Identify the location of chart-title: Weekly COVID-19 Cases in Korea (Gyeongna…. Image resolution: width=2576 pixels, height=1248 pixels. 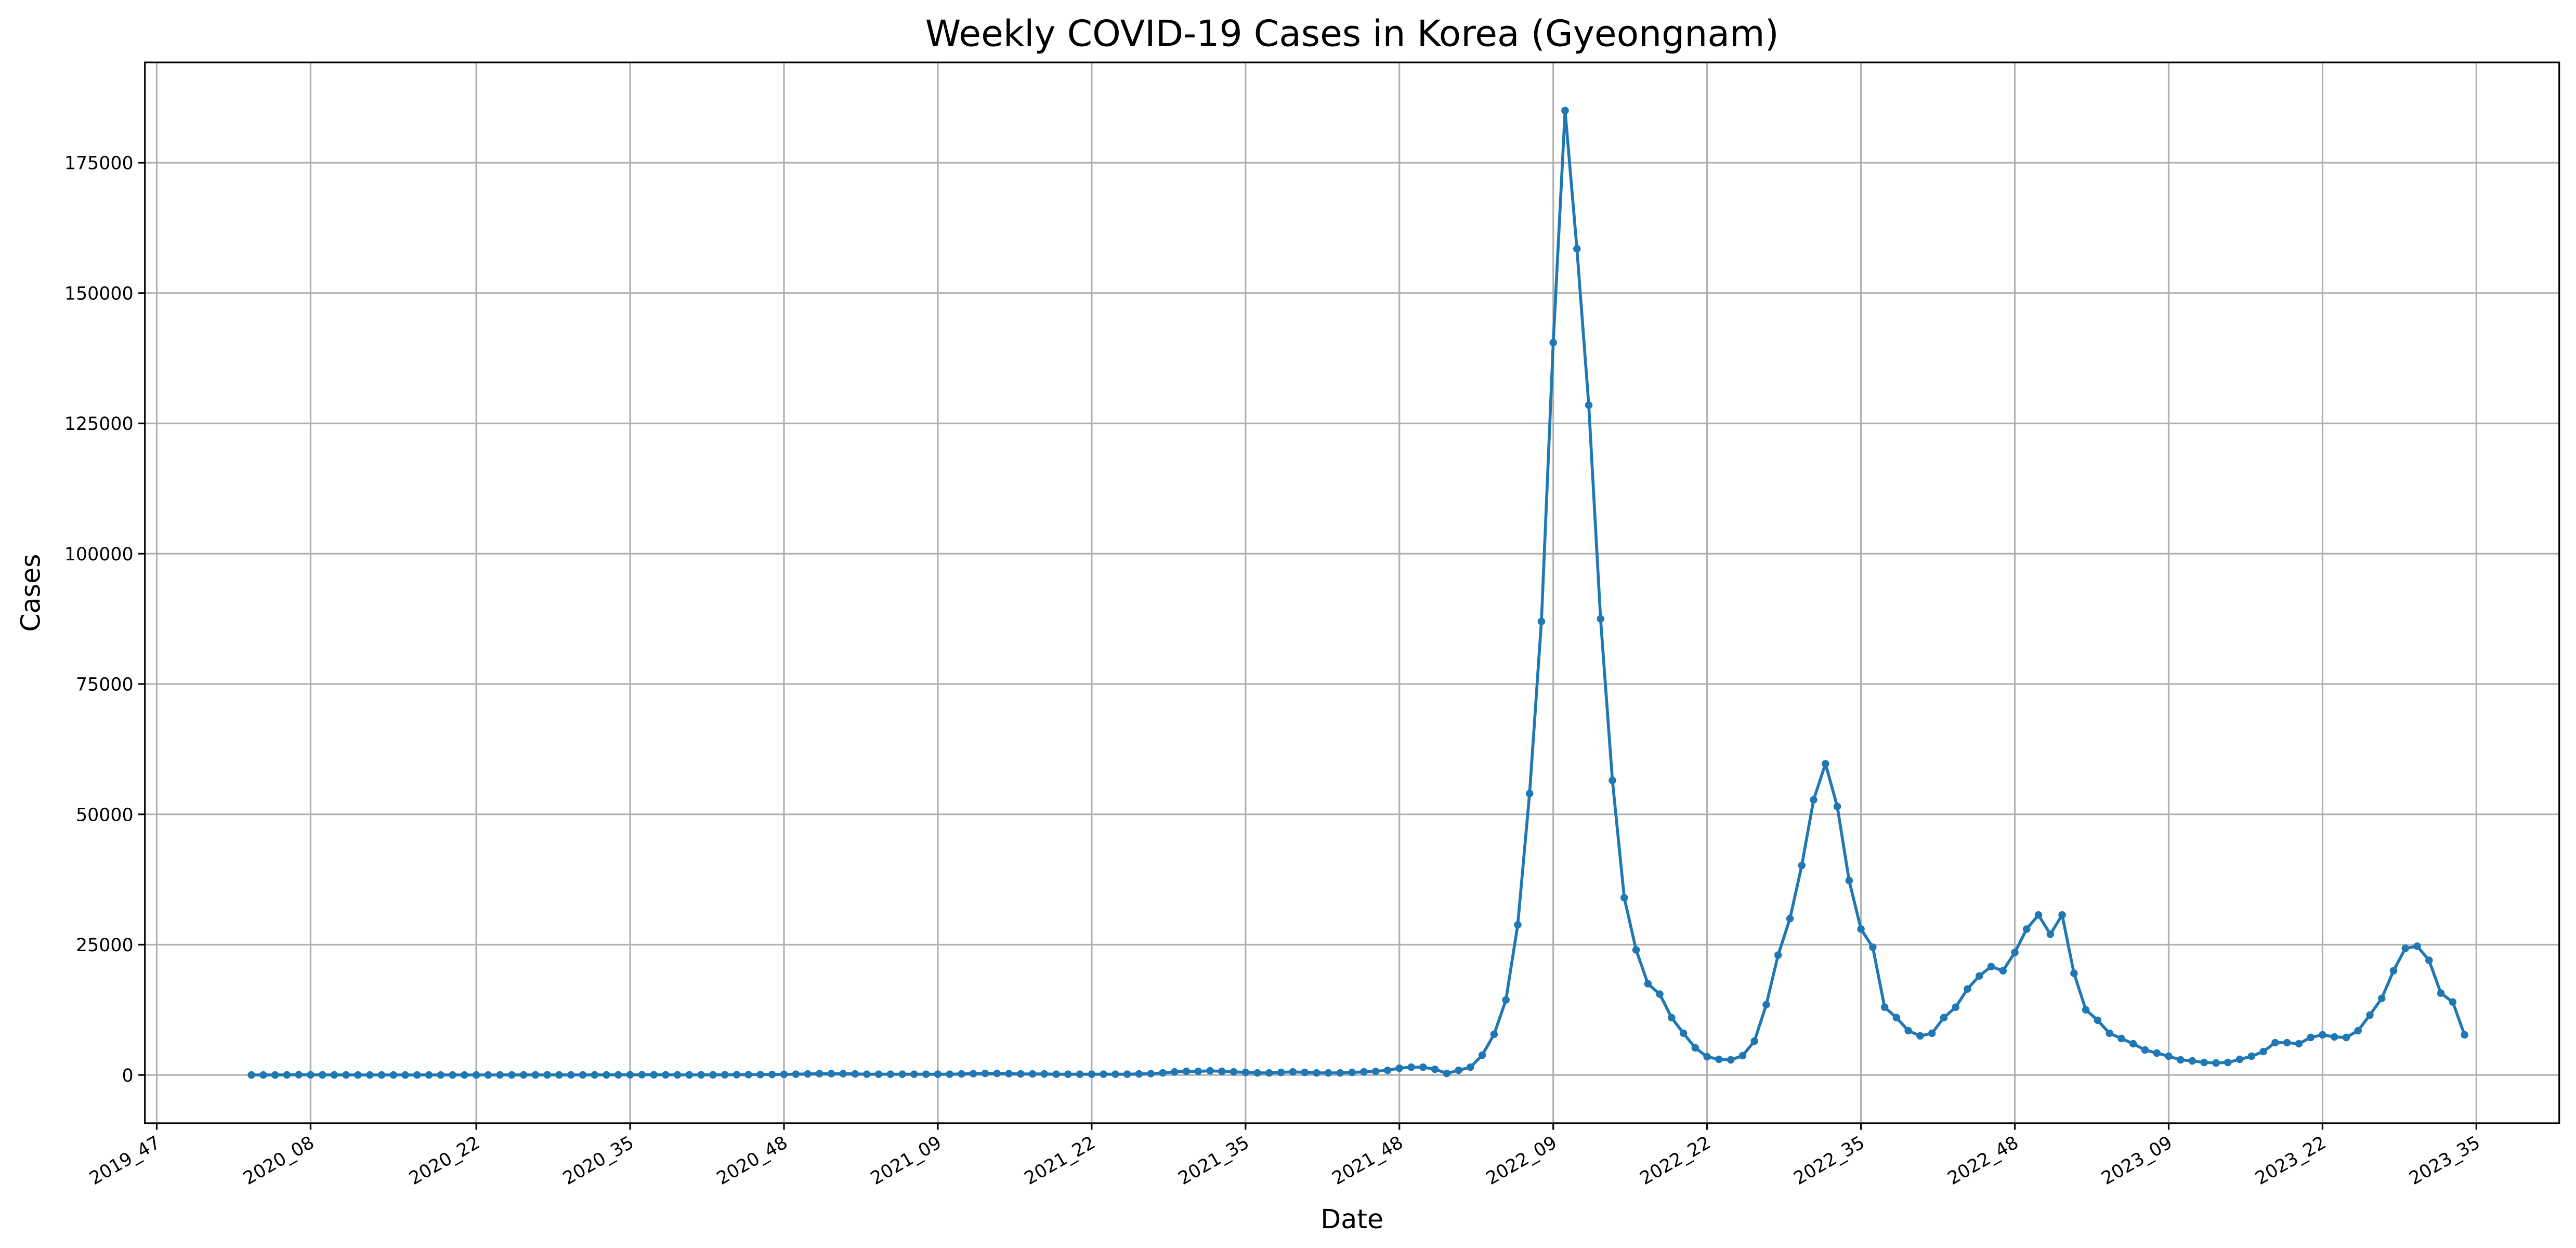
(1352, 33).